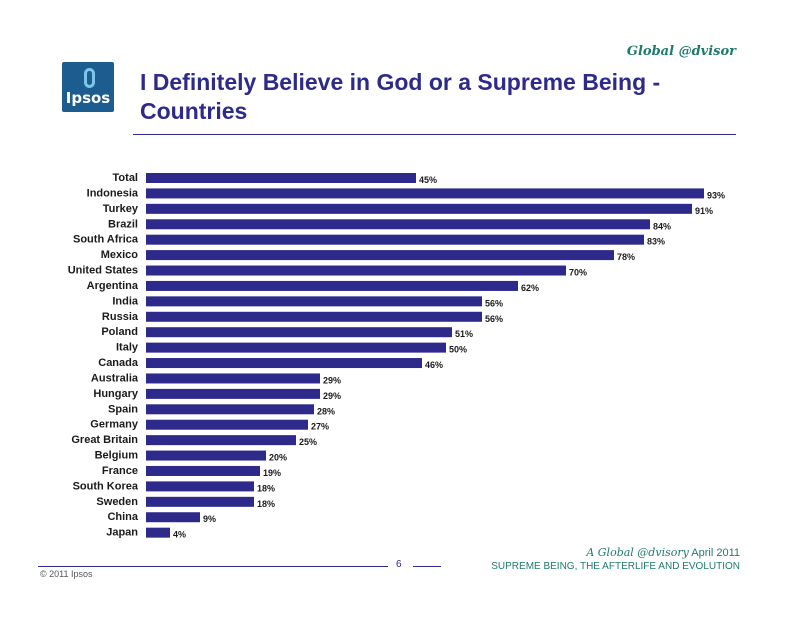 The width and height of the screenshot is (800, 618). I want to click on value-label: 9%, so click(209, 519).